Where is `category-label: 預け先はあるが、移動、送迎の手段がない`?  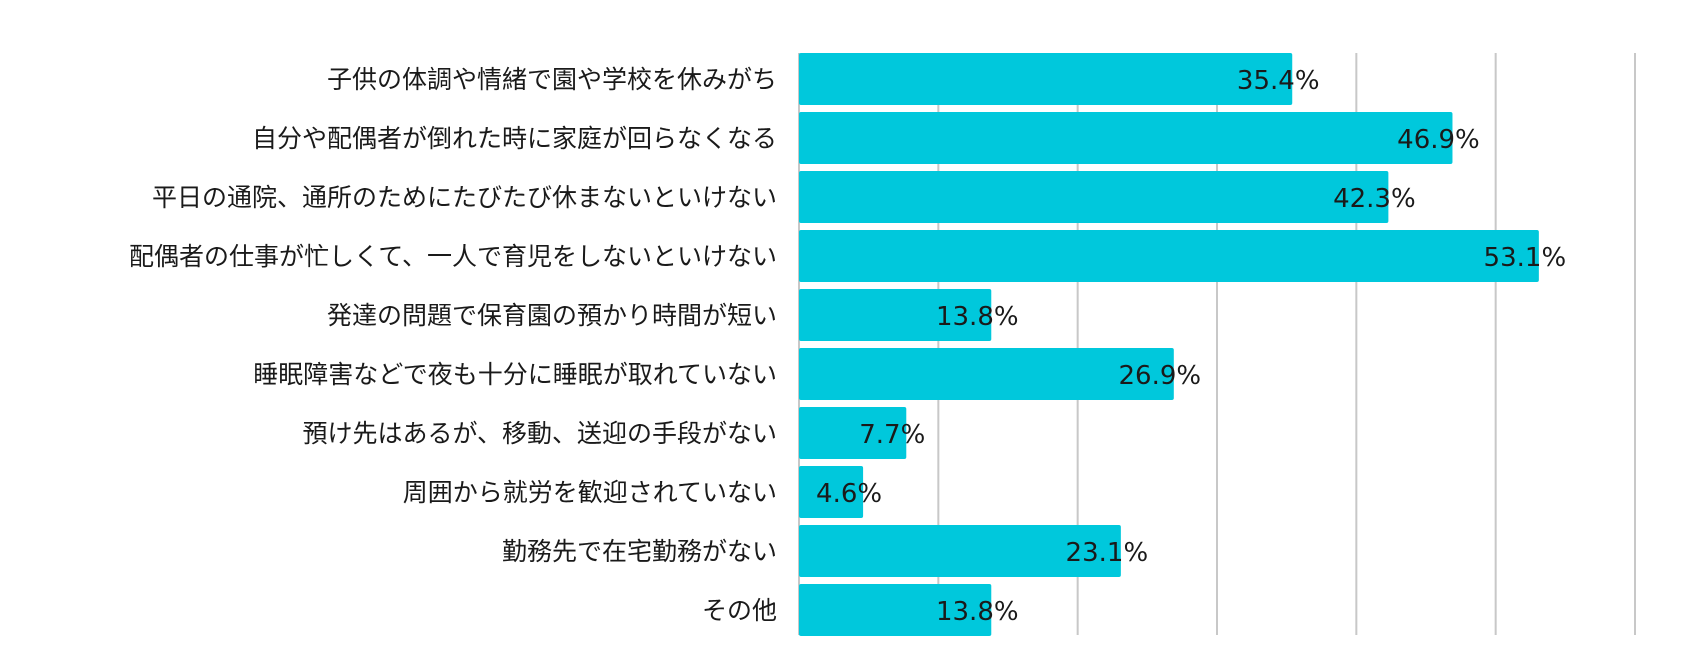
category-label: 預け先はあるが、移動、送迎の手段がない is located at coordinates (539, 433).